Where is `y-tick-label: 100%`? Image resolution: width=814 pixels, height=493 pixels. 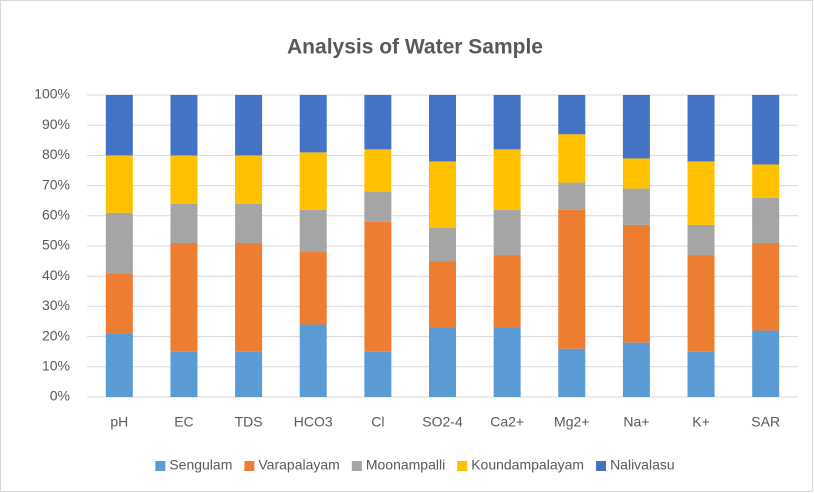 y-tick-label: 100% is located at coordinates (52, 94).